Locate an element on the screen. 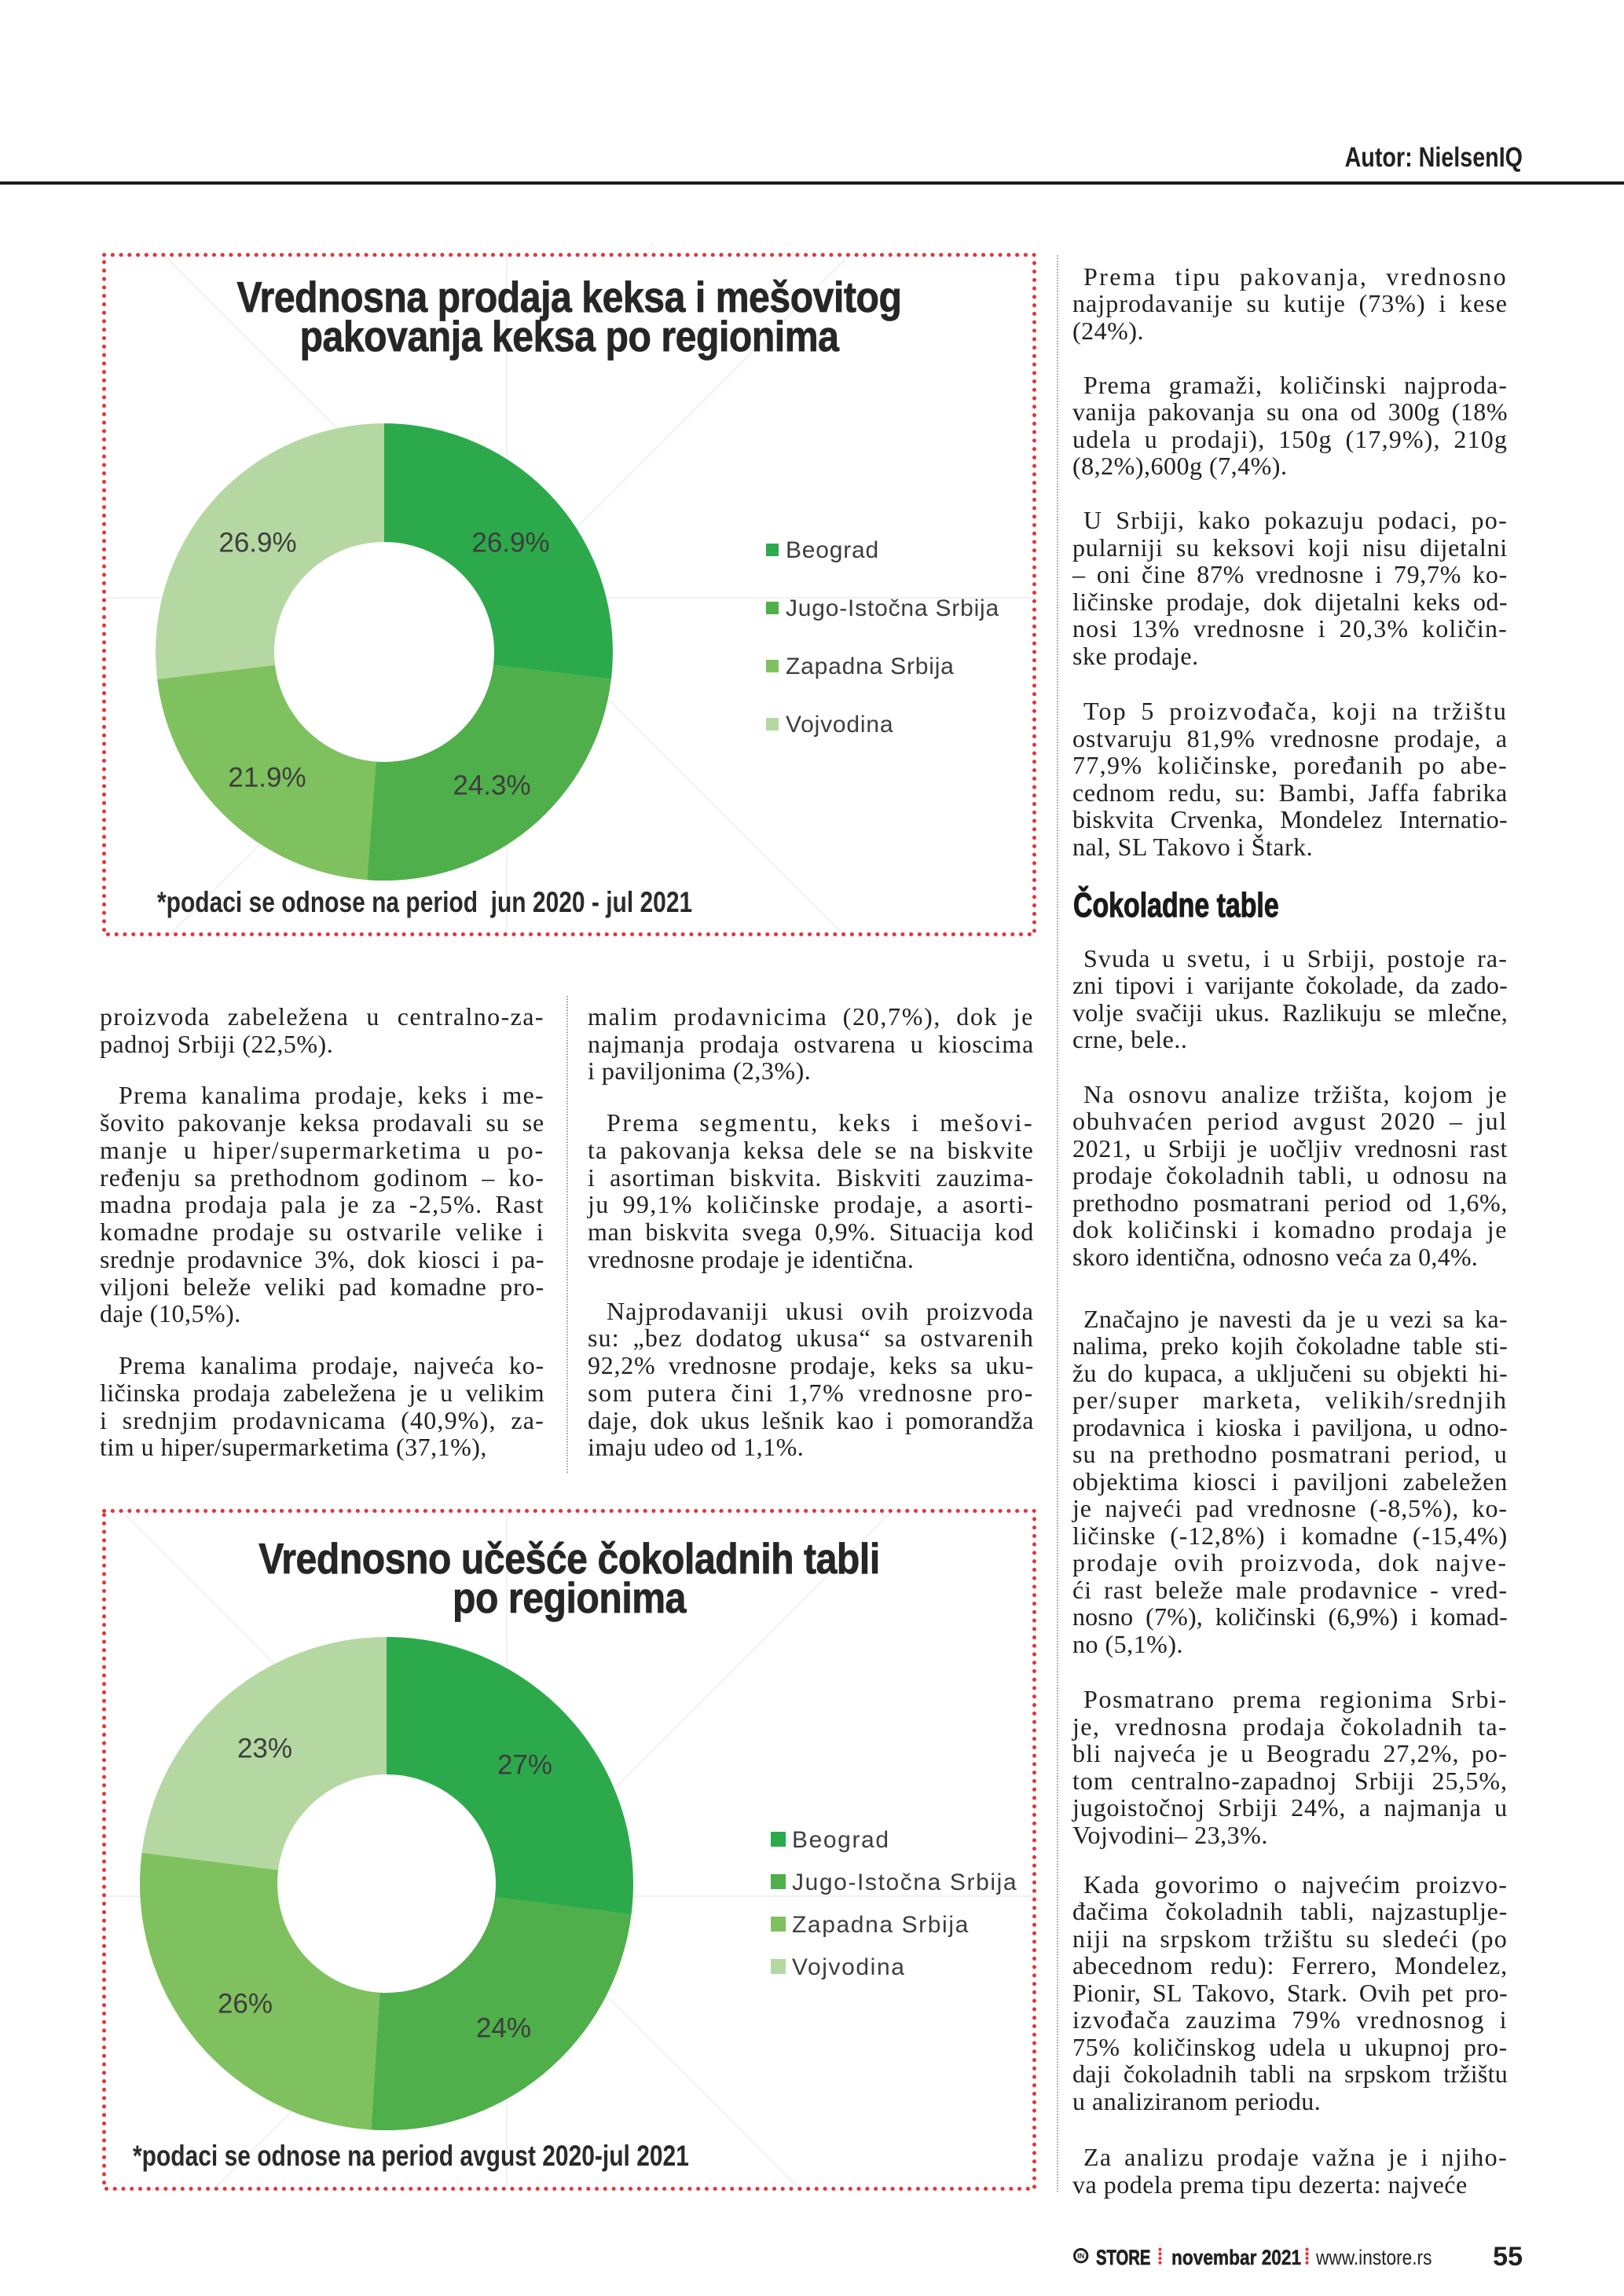  svg-text: IN is located at coordinates (1080, 2256).